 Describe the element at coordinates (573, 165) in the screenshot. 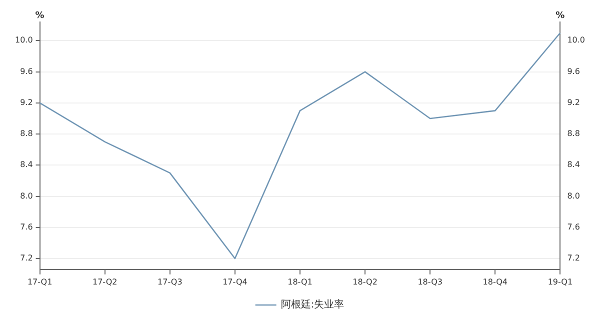

I see `y2-tick-label: 8.4` at that location.